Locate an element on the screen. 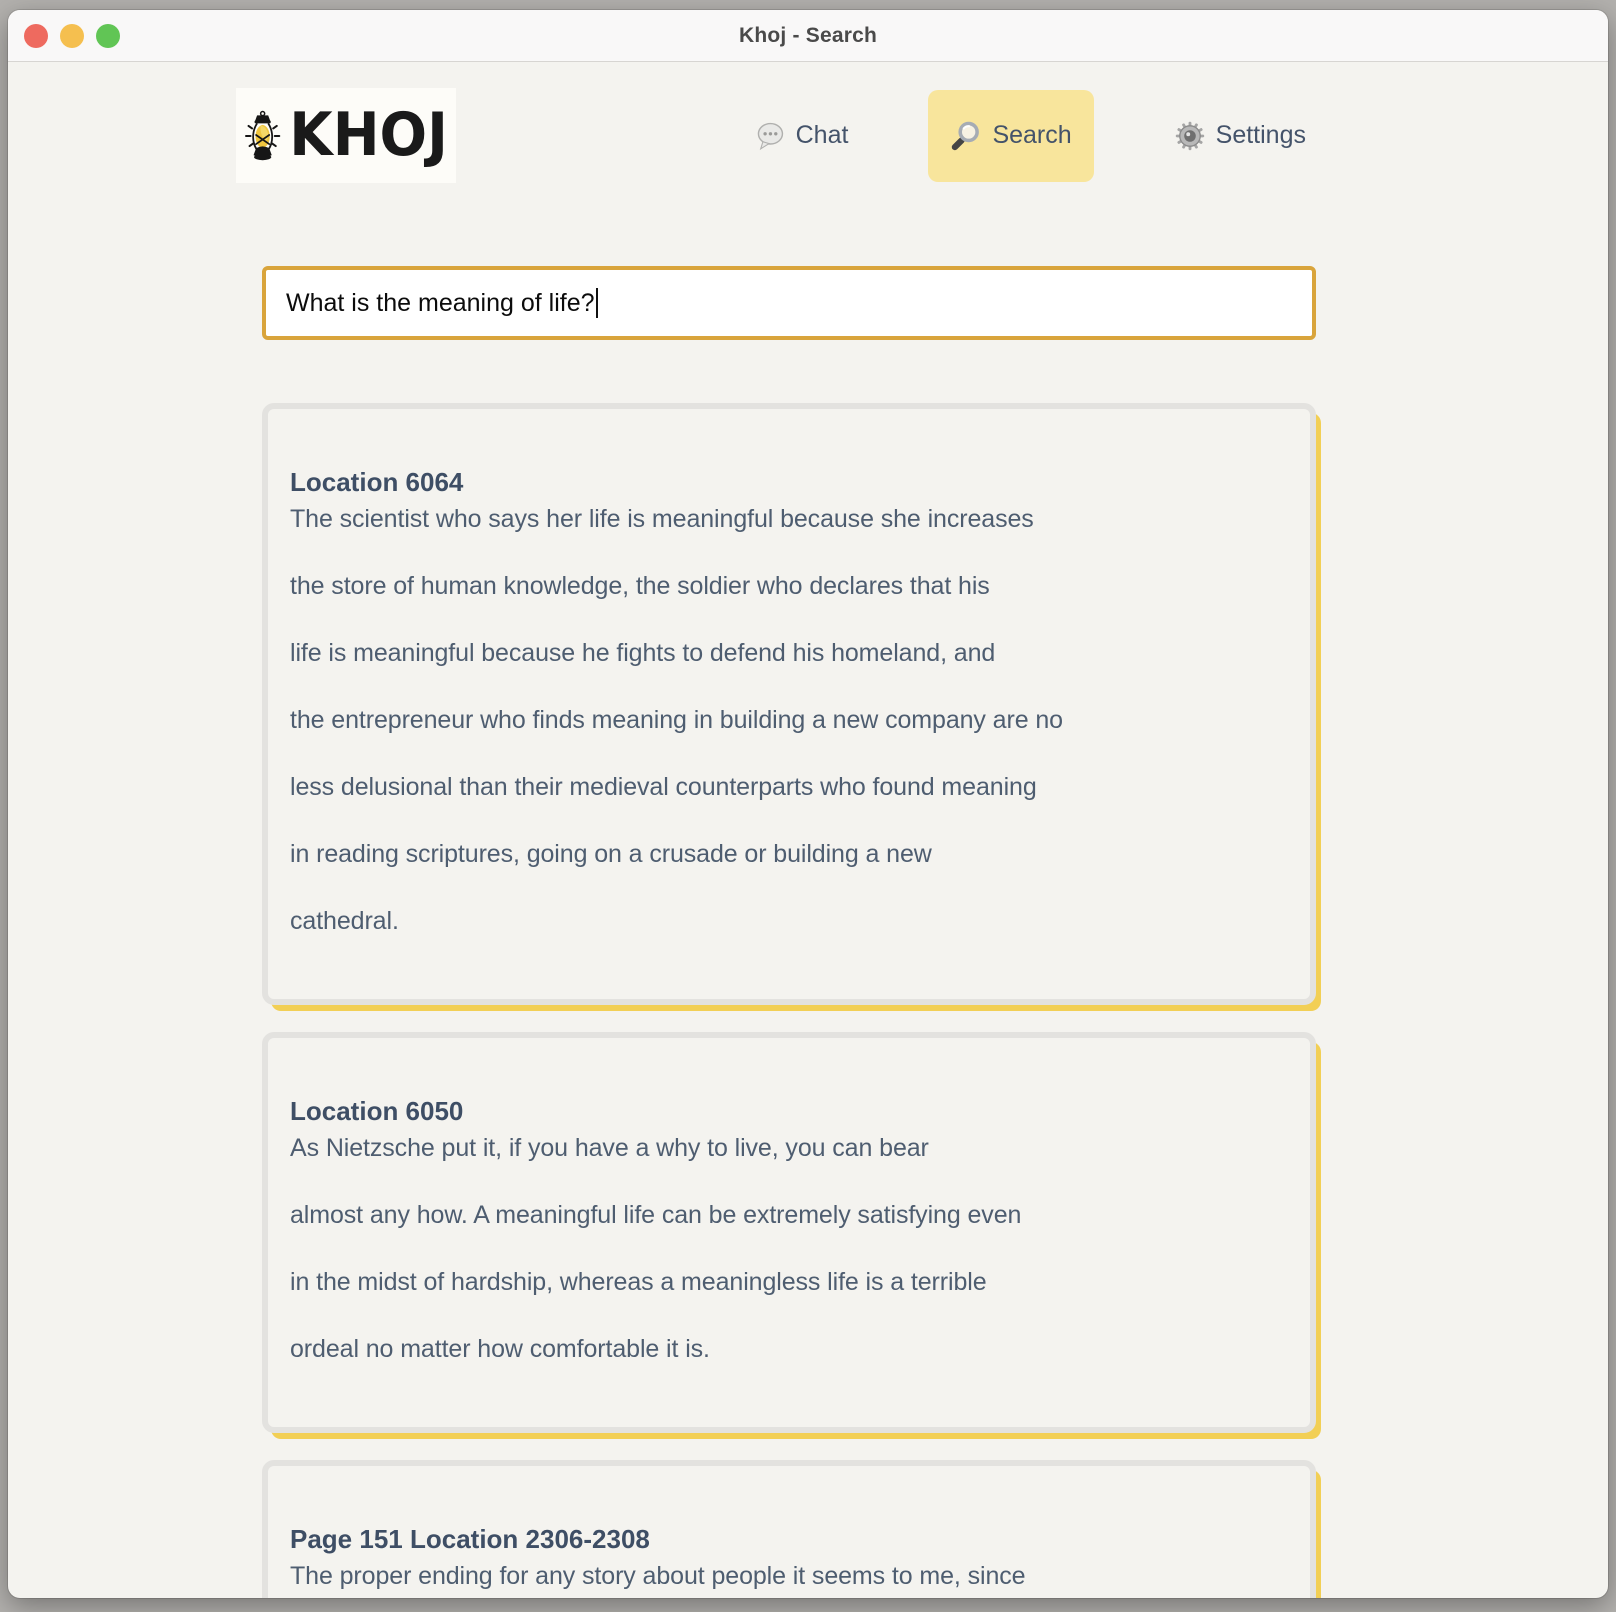 The image size is (1616, 1612). nav-bar: Chat Search is located at coordinates (1030, 135).